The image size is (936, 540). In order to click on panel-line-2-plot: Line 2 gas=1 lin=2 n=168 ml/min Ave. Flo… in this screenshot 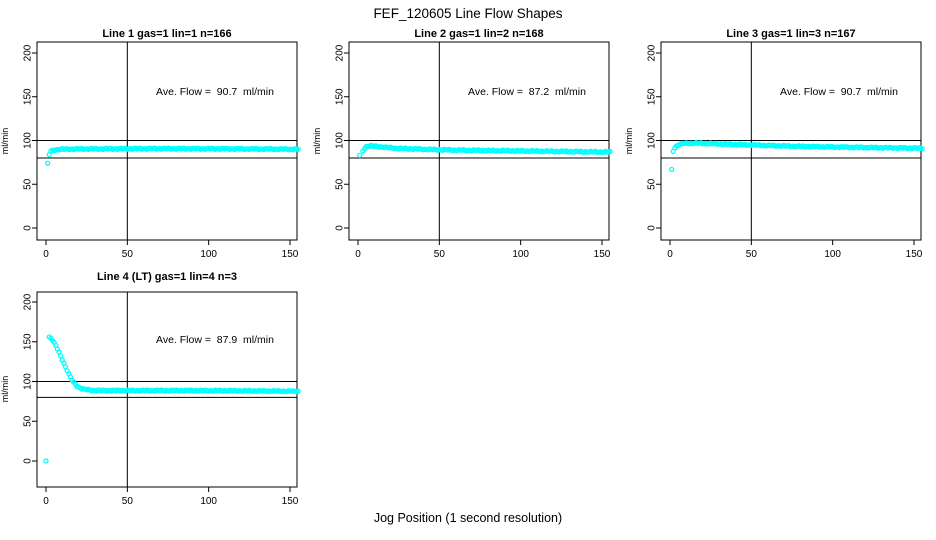, I will do `click(462, 144)`.